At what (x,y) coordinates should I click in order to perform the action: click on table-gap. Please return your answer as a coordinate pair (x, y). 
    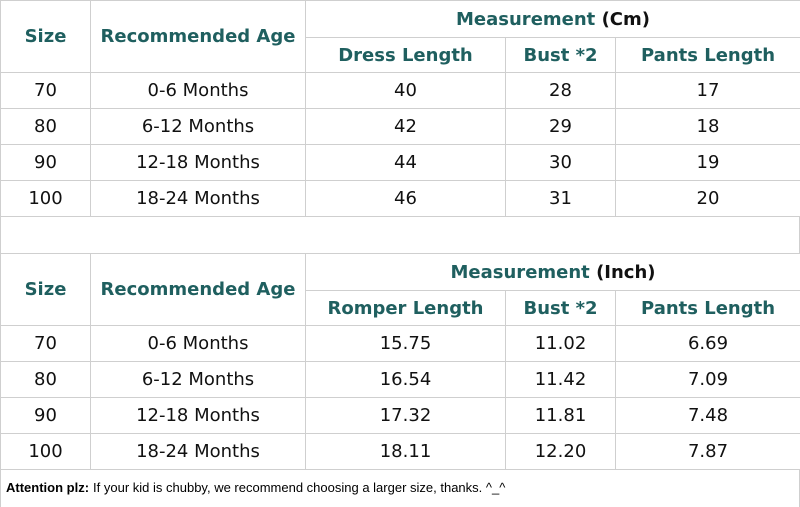
    Looking at the image, I should click on (400, 235).